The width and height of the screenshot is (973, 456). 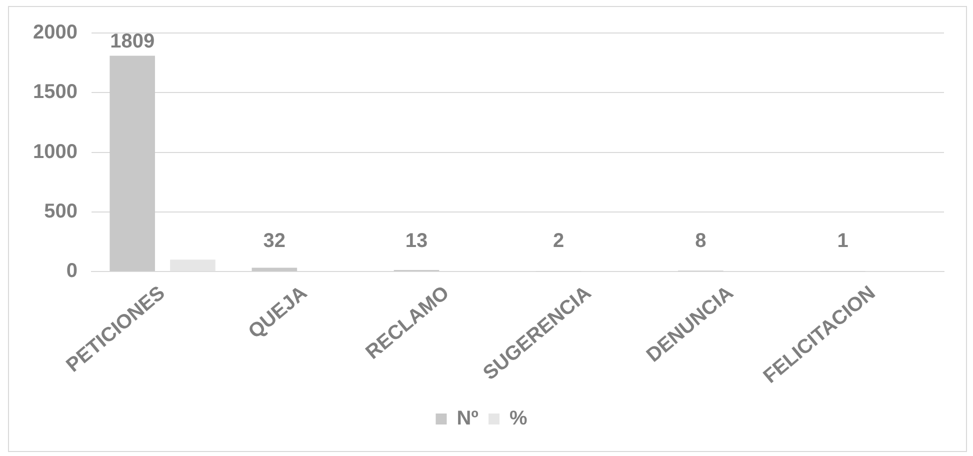 I want to click on y-tick-label: 1000, so click(x=55, y=151).